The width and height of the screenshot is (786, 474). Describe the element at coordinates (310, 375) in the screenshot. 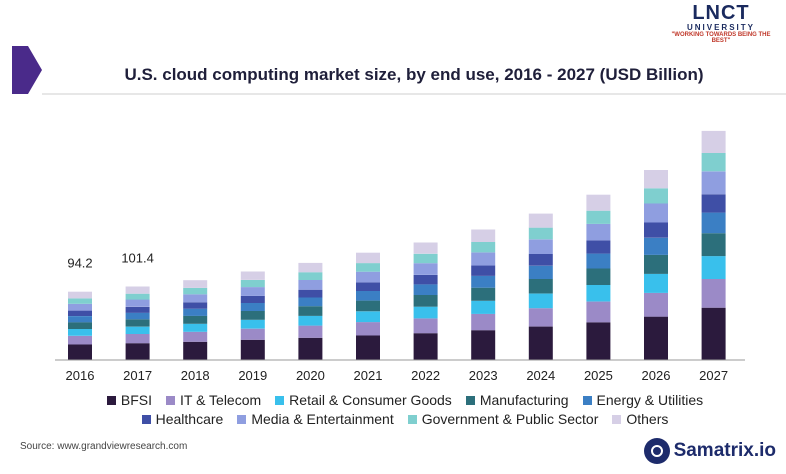

I see `x-tick-label: 2020` at that location.